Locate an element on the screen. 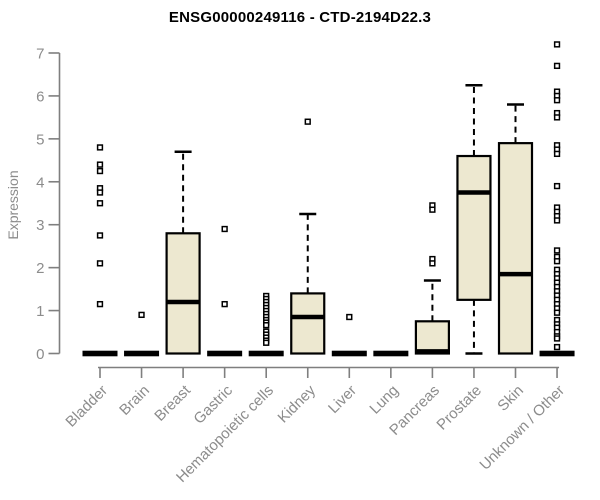 The height and width of the screenshot is (500, 600). chart-title: ENSG00000249116 - CTD-2194D22.3 is located at coordinates (300, 17).